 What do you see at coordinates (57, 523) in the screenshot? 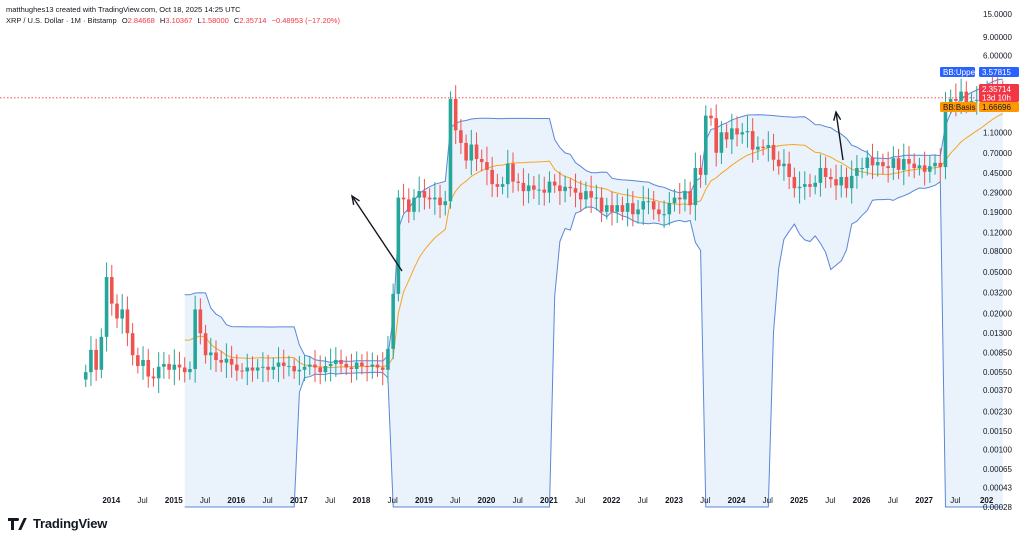
I see `tradingview-brand: TradingView` at bounding box center [57, 523].